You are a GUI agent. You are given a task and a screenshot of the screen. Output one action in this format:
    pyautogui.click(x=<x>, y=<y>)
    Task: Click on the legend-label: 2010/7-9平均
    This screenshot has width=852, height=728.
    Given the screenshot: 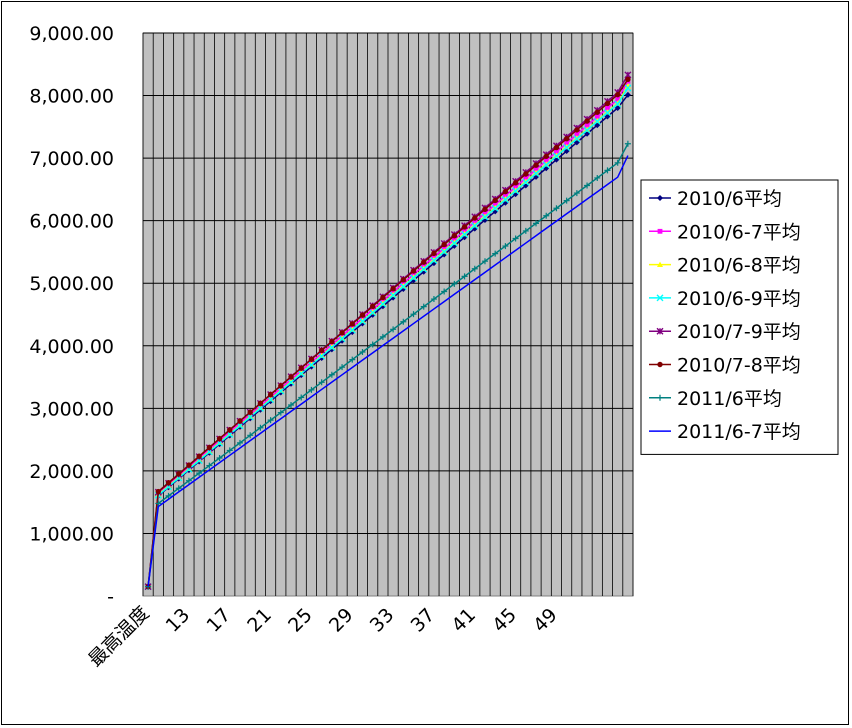 What is the action you would take?
    pyautogui.click(x=739, y=332)
    